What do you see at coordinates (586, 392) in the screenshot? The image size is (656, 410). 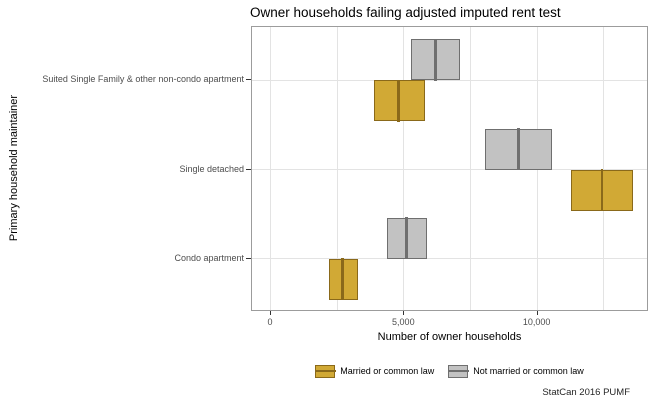 I see `caption: StatCan 2016 PUMF` at bounding box center [586, 392].